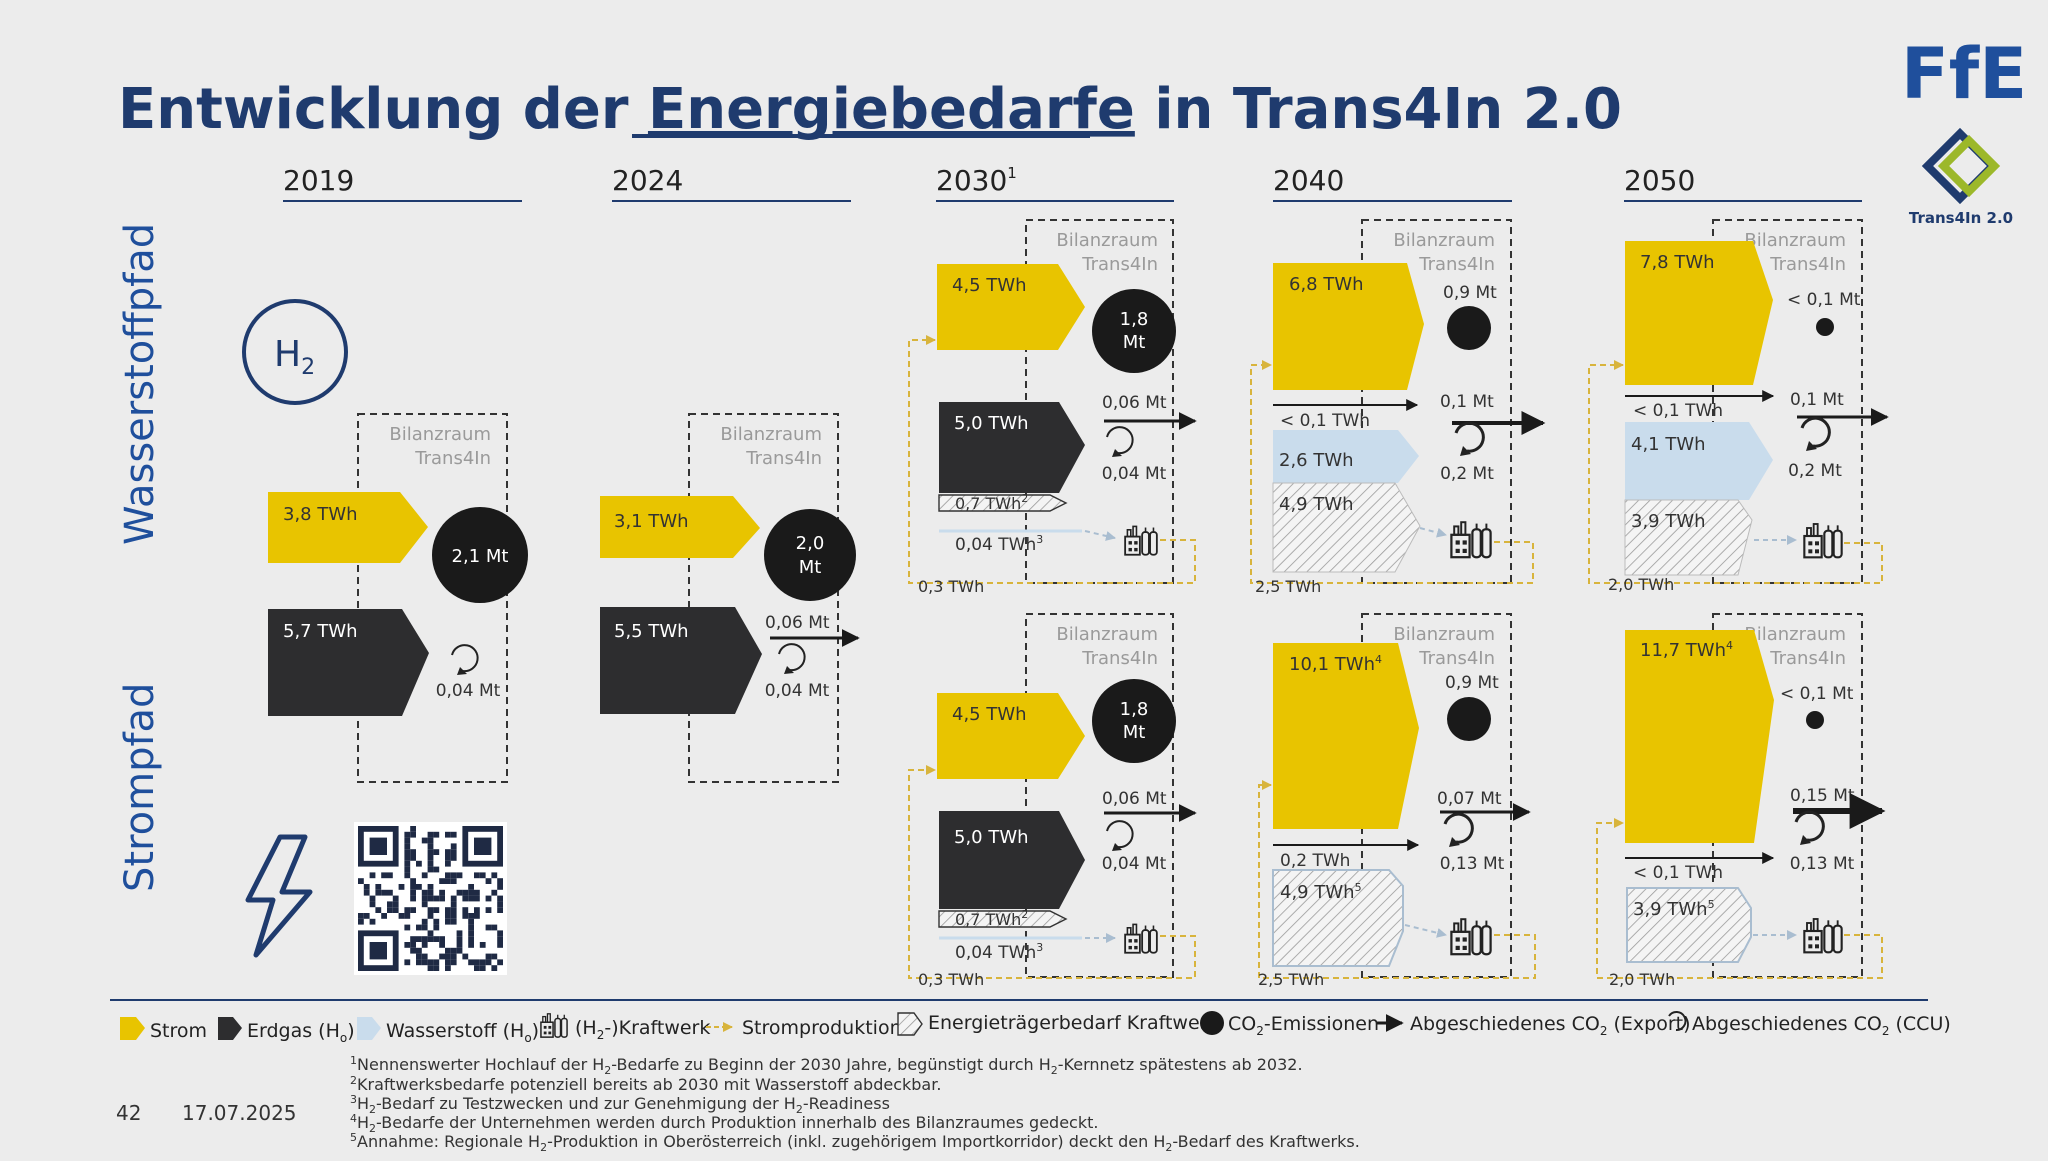 Image resolution: width=2048 pixels, height=1161 pixels. I want to click on year-2024: 2024, so click(647, 180).